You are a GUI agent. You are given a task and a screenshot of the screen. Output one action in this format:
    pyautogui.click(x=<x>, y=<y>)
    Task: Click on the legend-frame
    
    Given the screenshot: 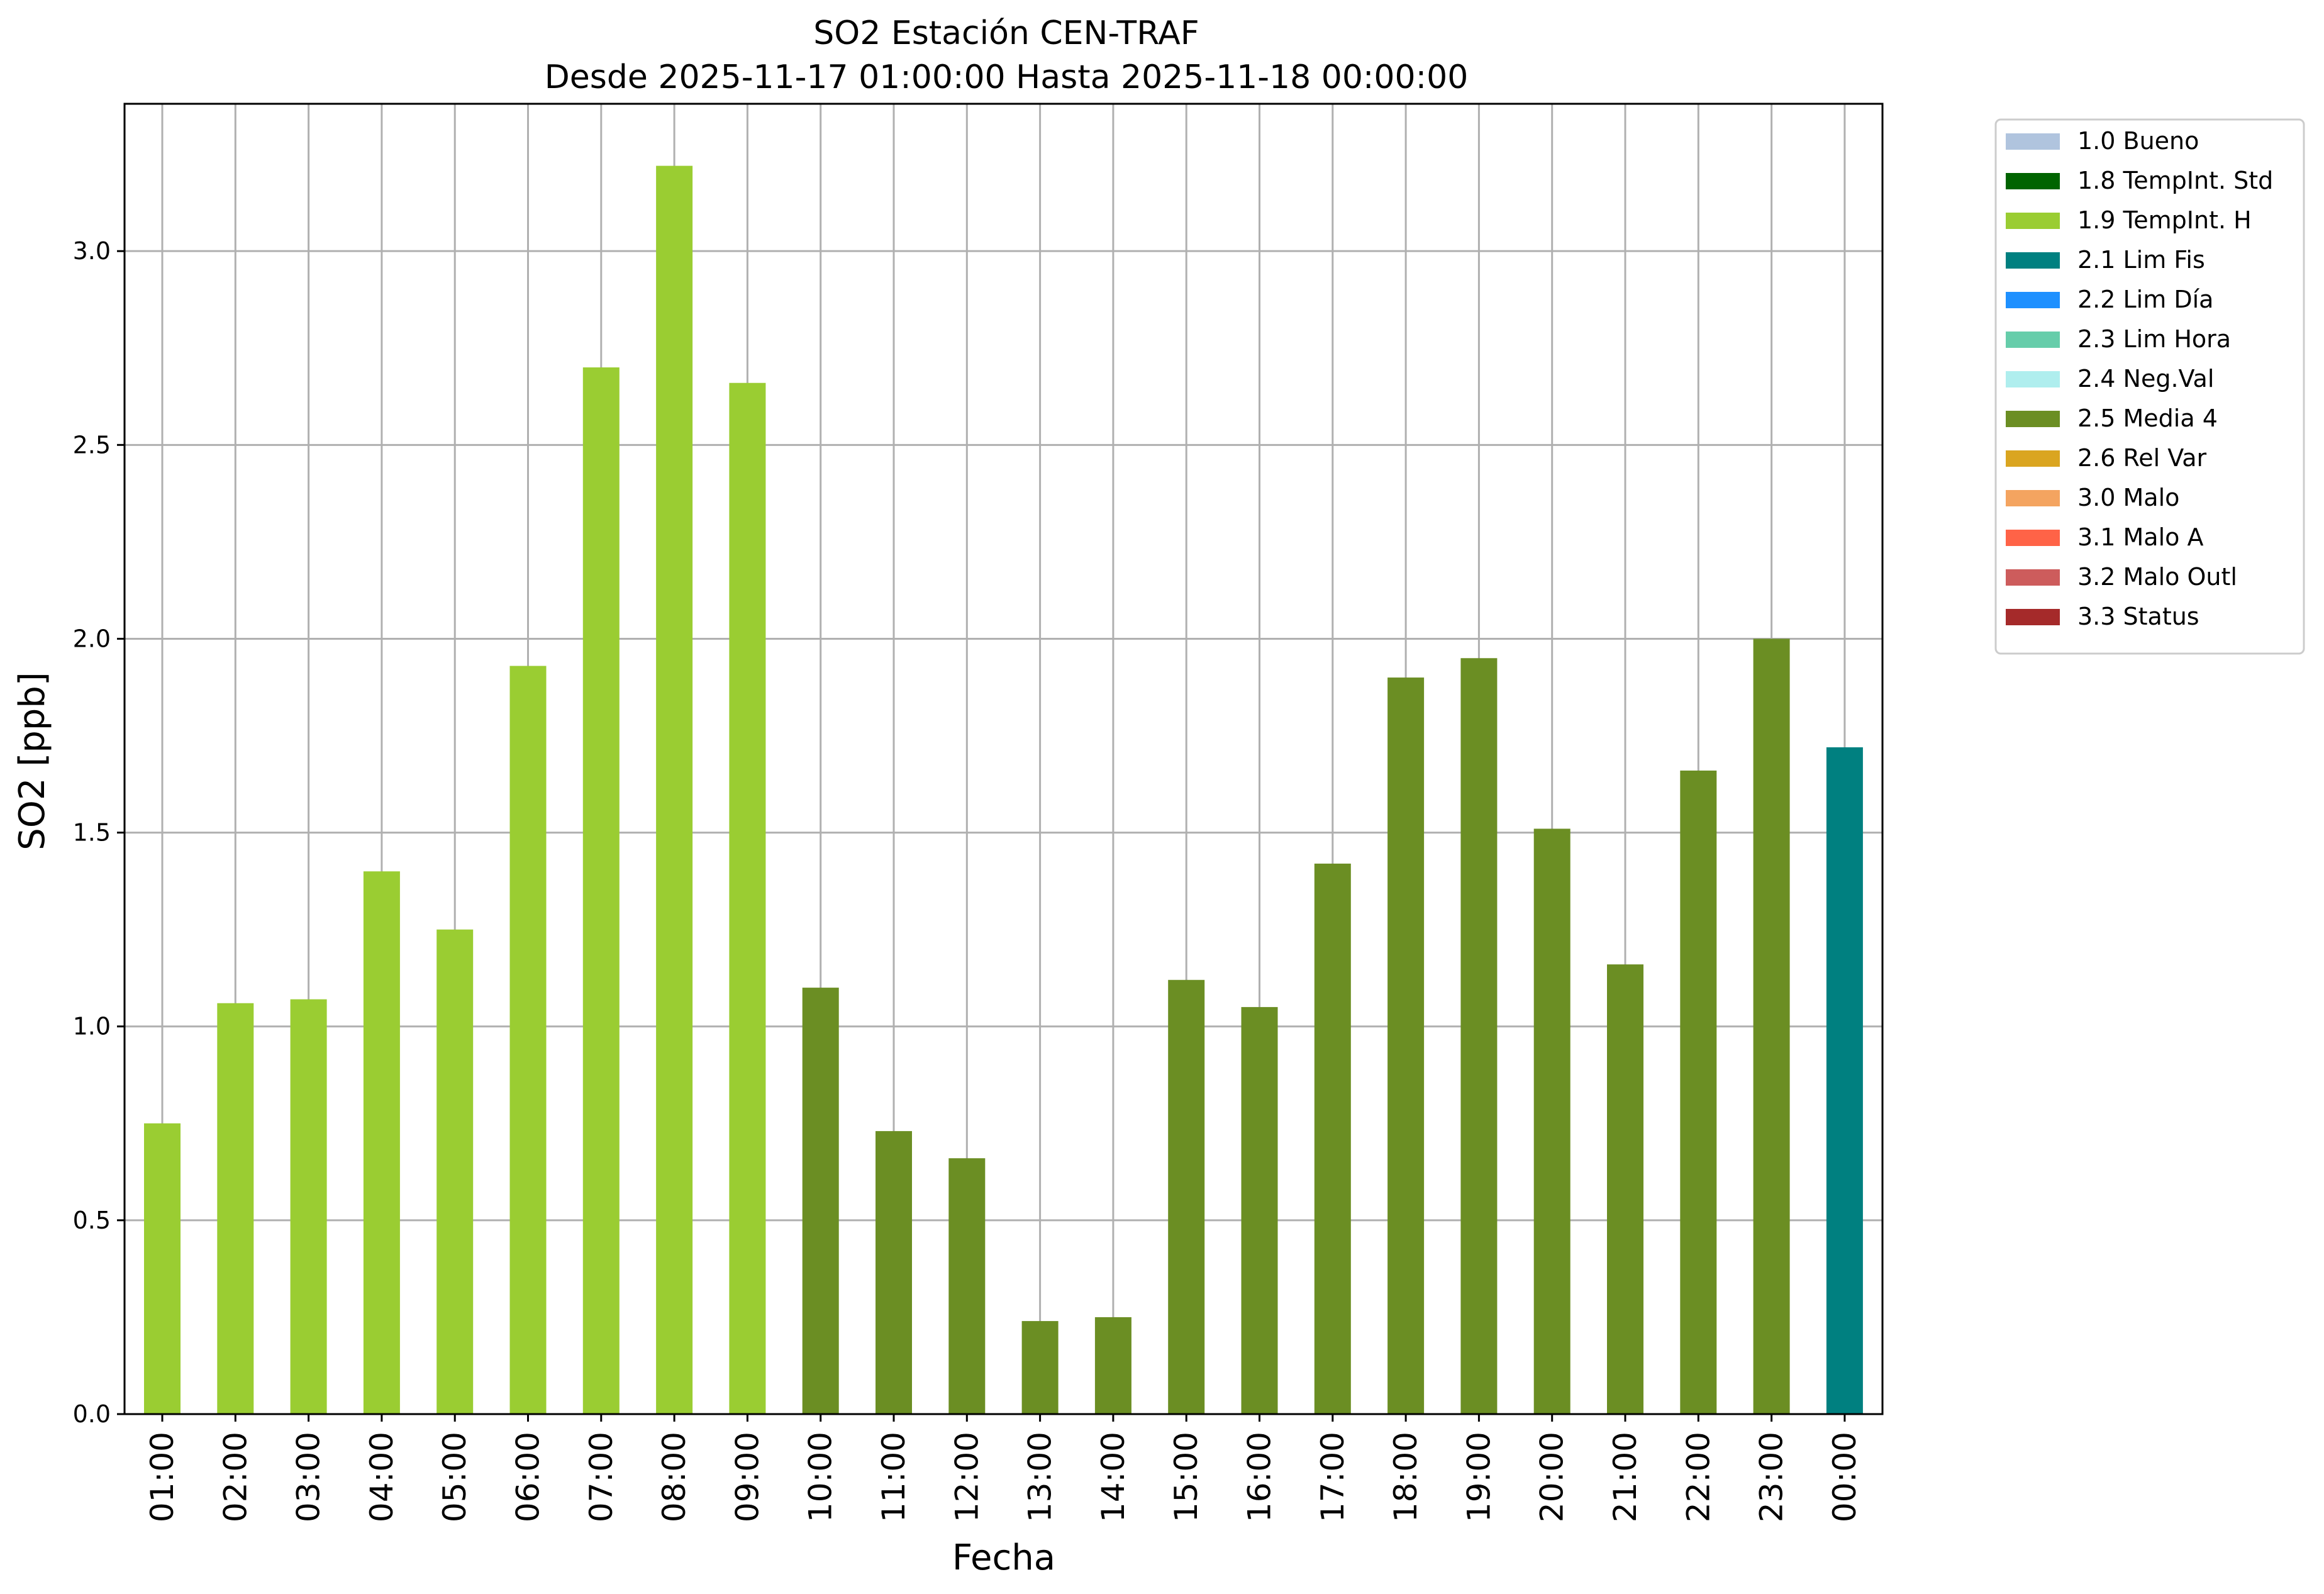 What is the action you would take?
    pyautogui.click(x=2149, y=387)
    